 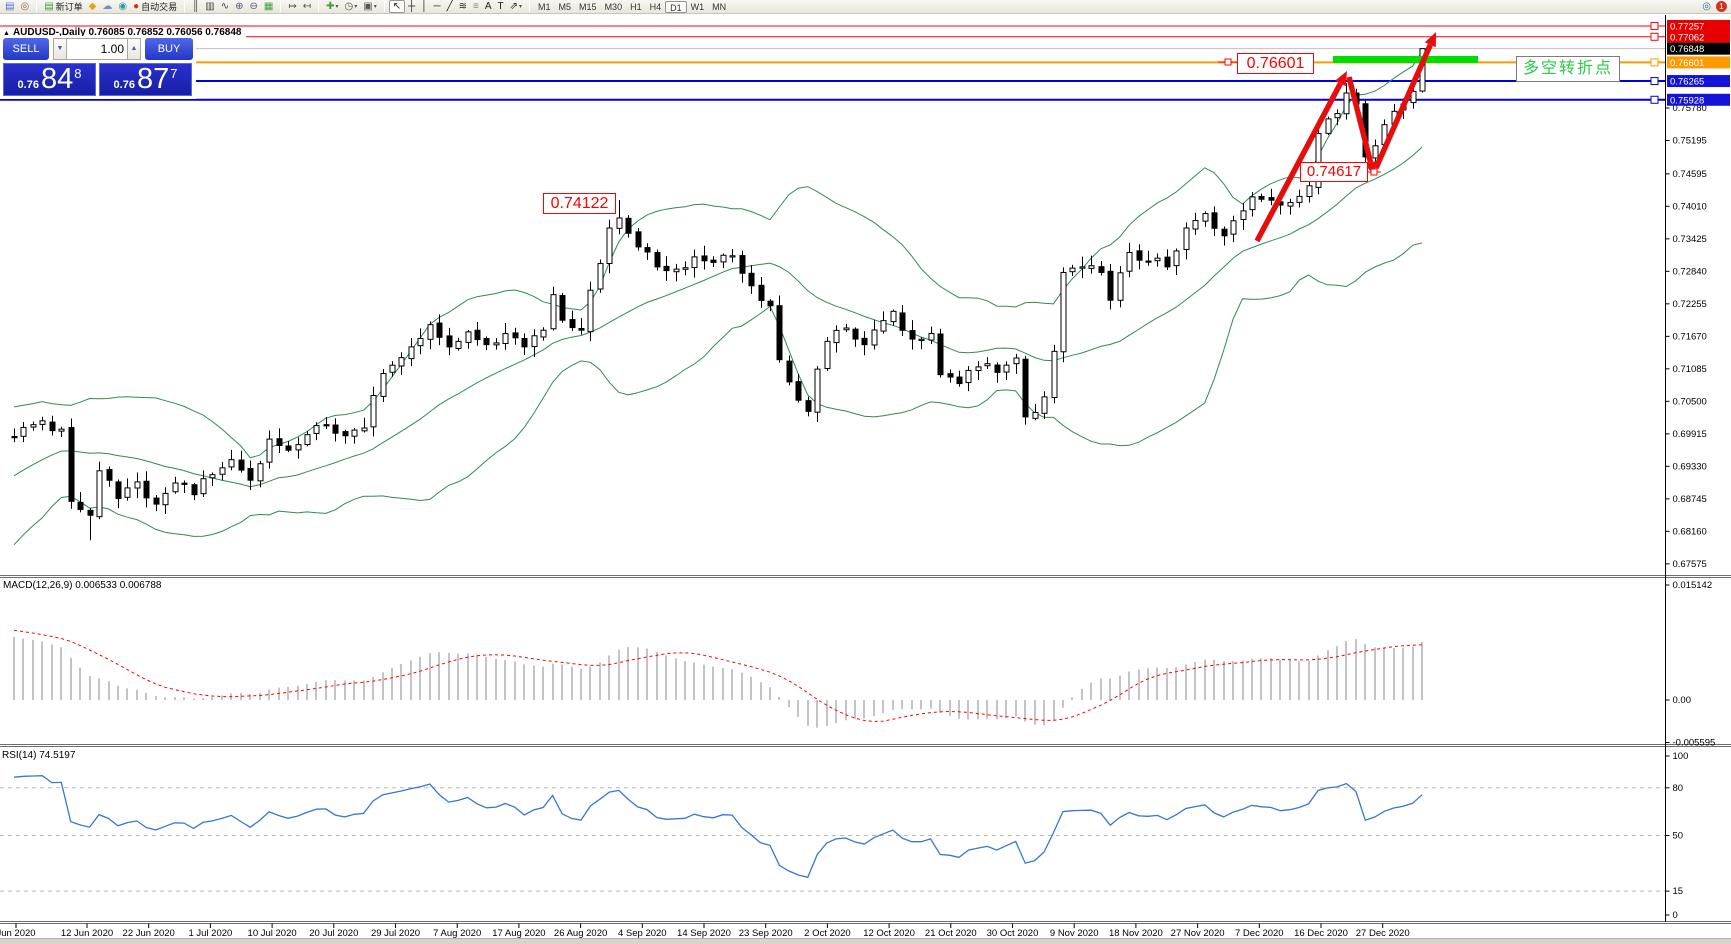 I want to click on price-label-high: 0.74122, so click(x=579, y=203).